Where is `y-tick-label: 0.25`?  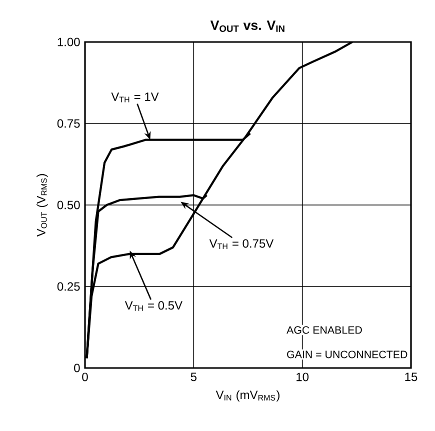
y-tick-label: 0.25 is located at coordinates (68, 286).